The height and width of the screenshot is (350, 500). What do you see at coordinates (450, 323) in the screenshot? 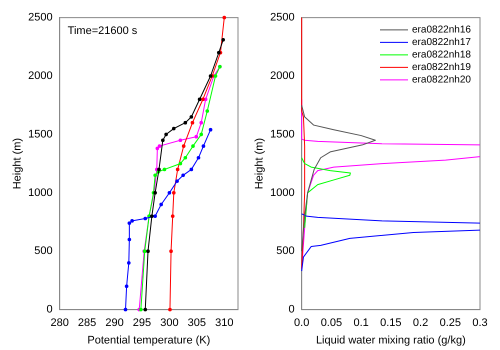
I see `x-tick-label: 0.25` at bounding box center [450, 323].